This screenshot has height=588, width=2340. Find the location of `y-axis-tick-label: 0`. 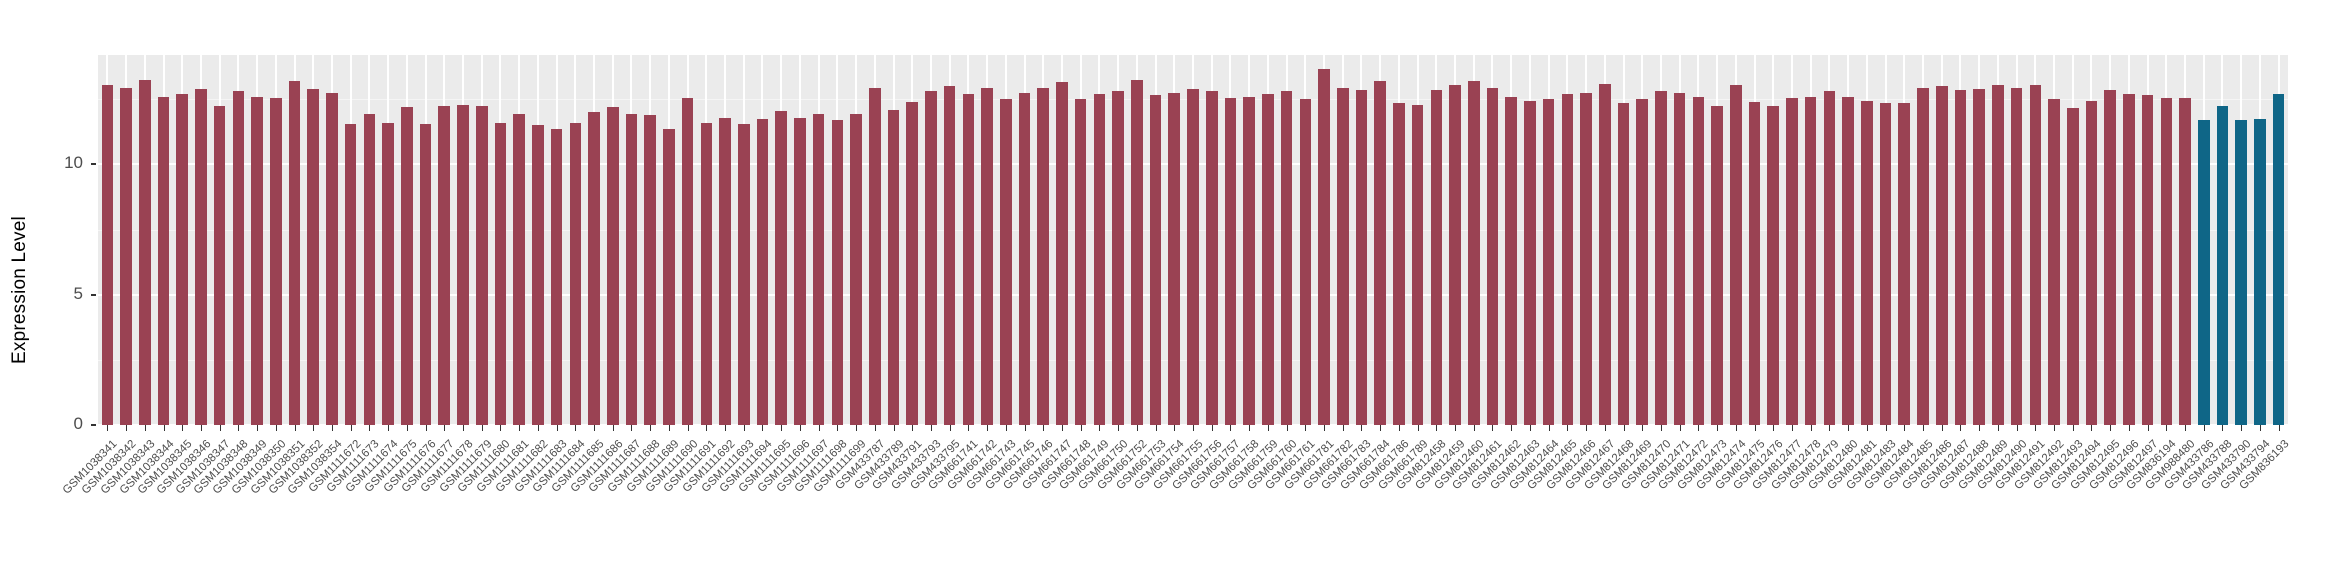

y-axis-tick-label: 0 is located at coordinates (78, 423).